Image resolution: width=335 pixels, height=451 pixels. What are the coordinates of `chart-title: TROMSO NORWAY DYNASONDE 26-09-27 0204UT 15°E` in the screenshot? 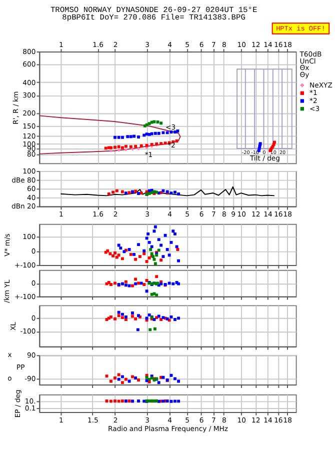 It's located at (154, 10).